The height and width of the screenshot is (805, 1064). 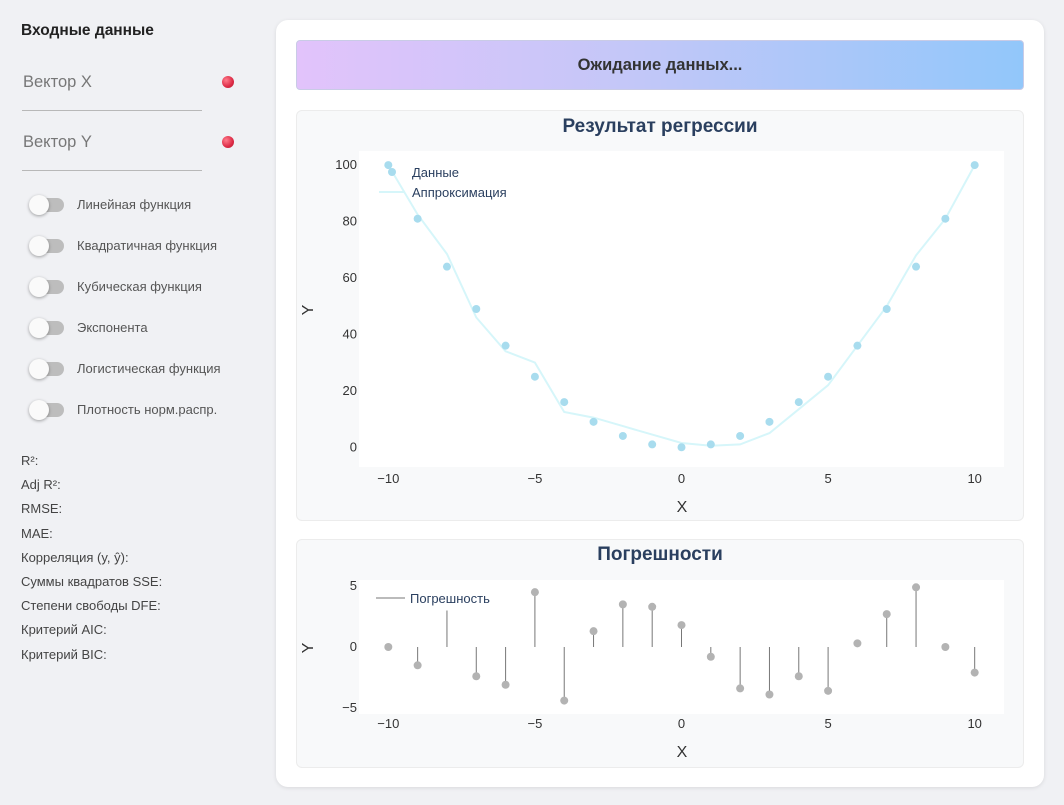 What do you see at coordinates (57, 82) in the screenshot?
I see `vector-x-label: Вектор X` at bounding box center [57, 82].